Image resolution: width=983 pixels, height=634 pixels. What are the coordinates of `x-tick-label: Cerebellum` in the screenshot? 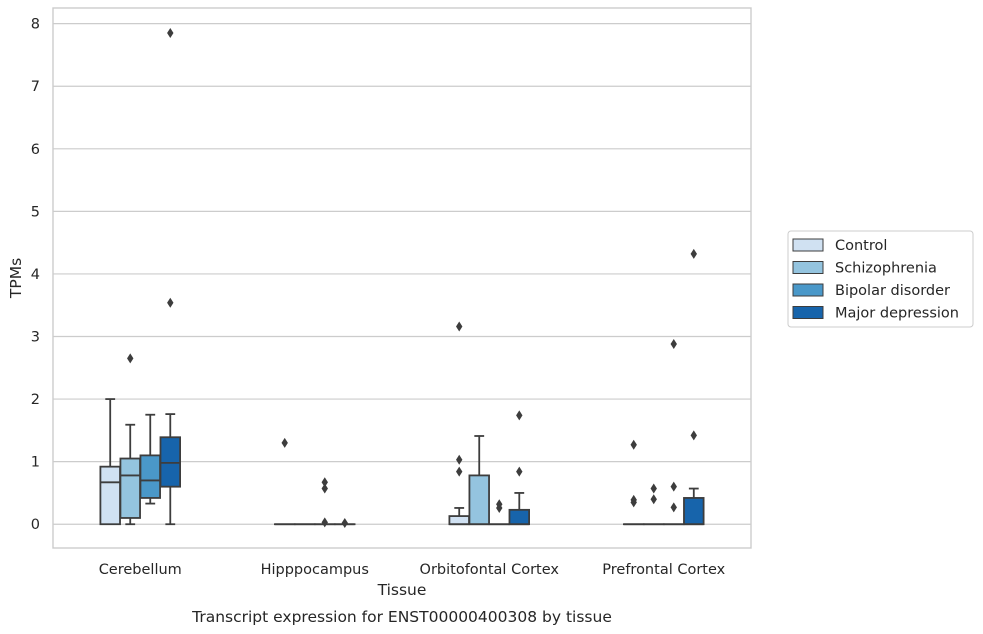 It's located at (140, 570).